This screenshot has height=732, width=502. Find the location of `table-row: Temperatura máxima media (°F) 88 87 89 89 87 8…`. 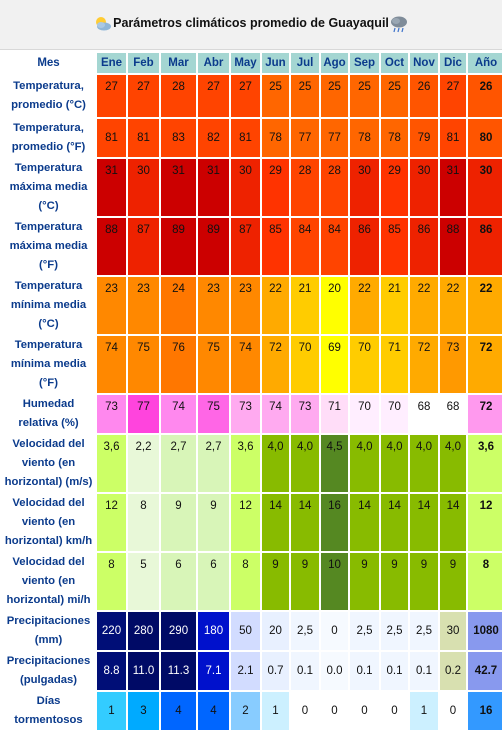

table-row: Temperatura máxima media (°F) 88 87 89 89 87 8… is located at coordinates (252, 246).